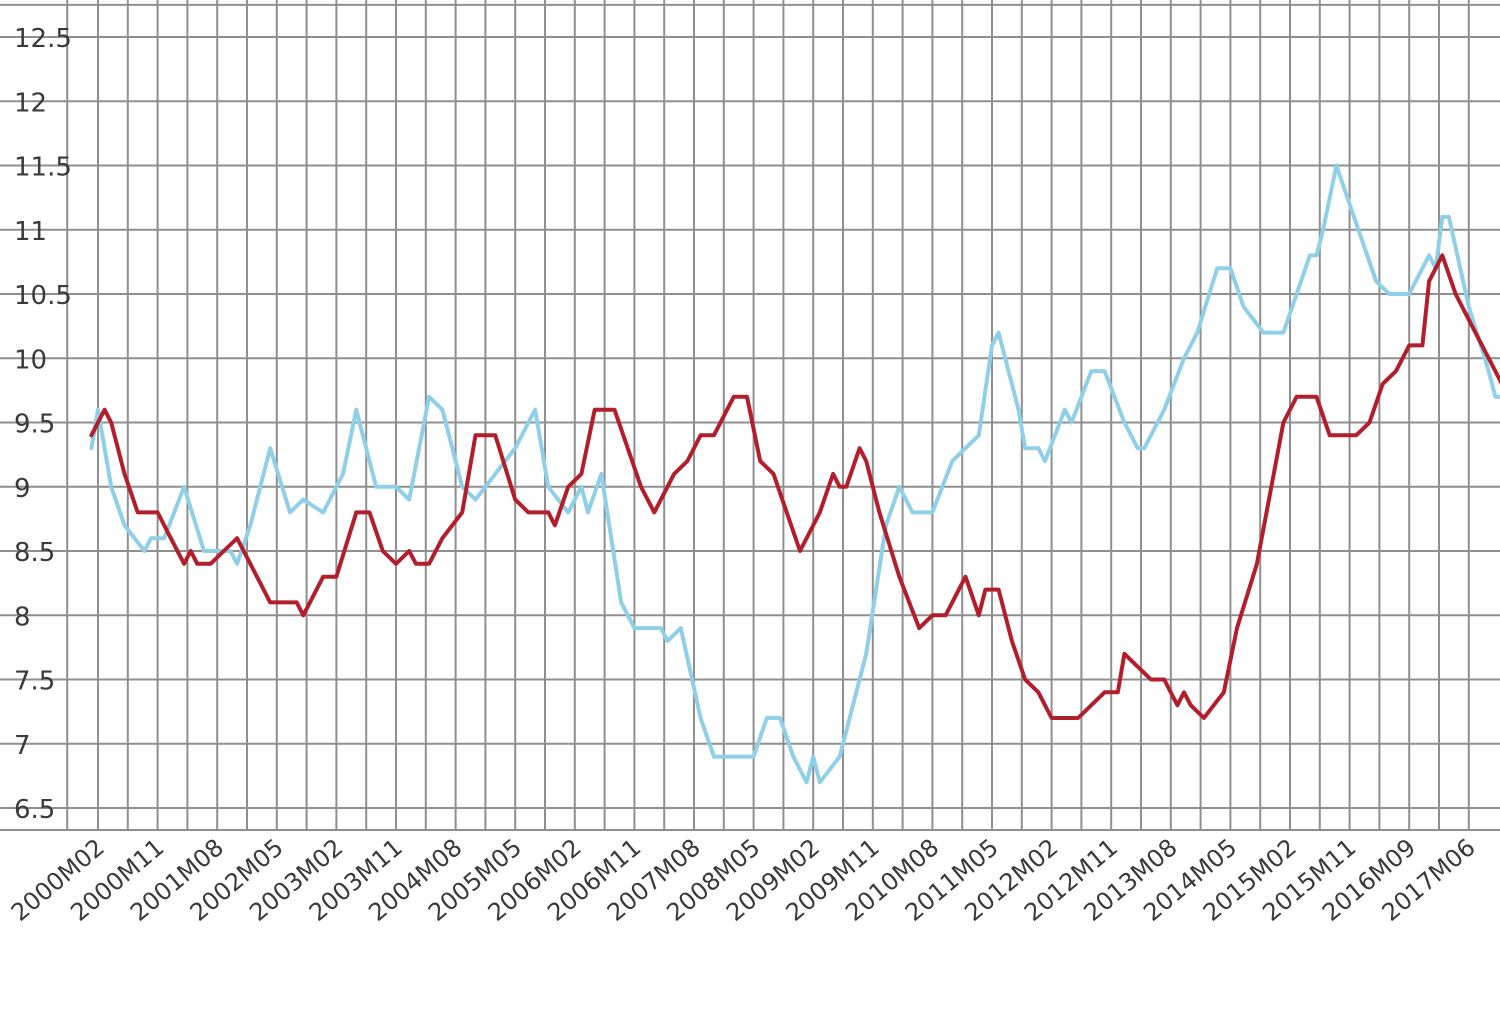  Describe the element at coordinates (30, 360) in the screenshot. I see `y-tick-label: 10` at that location.